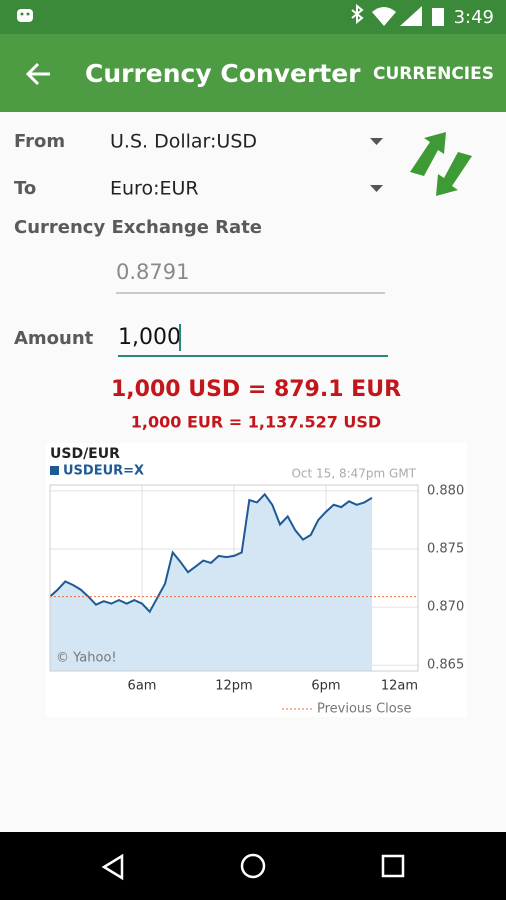 Image resolution: width=506 pixels, height=900 pixels. I want to click on result-secondary: 1,000 EUR = 1,137.527 USD, so click(256, 422).